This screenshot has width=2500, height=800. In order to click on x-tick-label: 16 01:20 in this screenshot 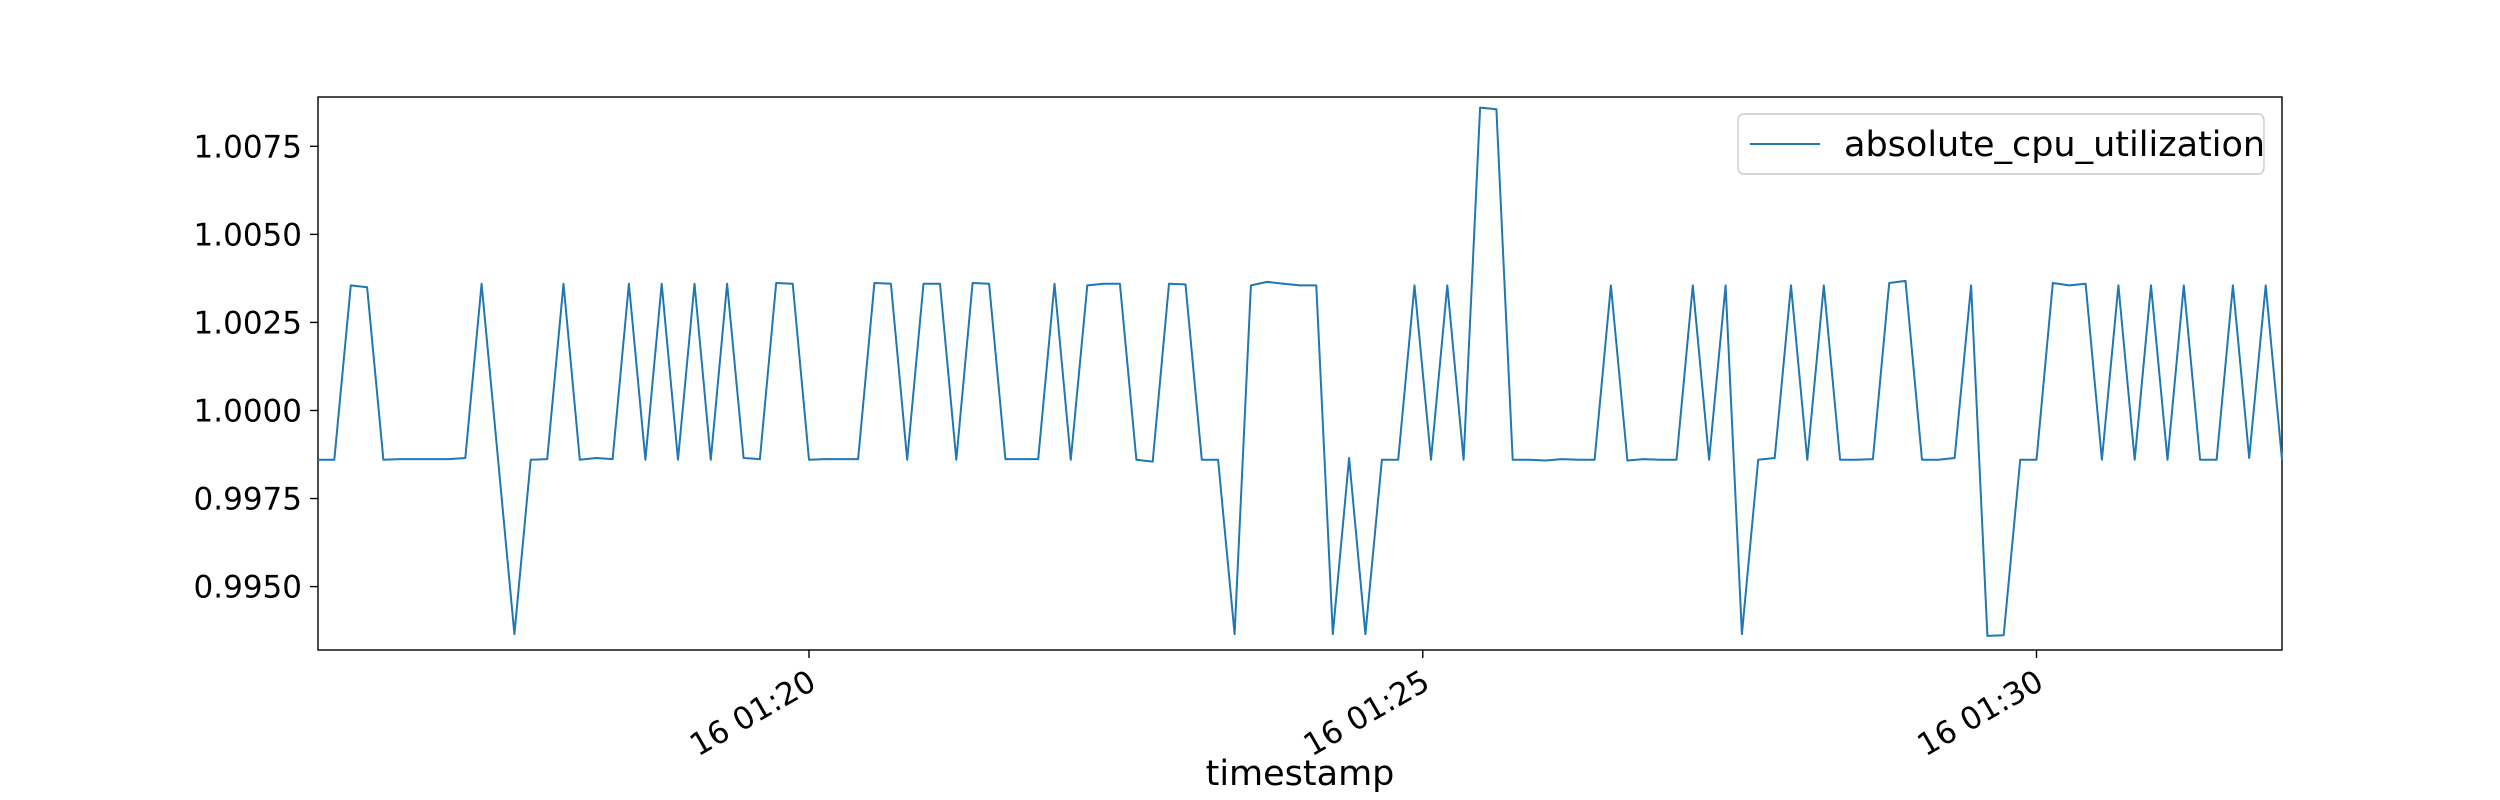, I will do `click(753, 713)`.